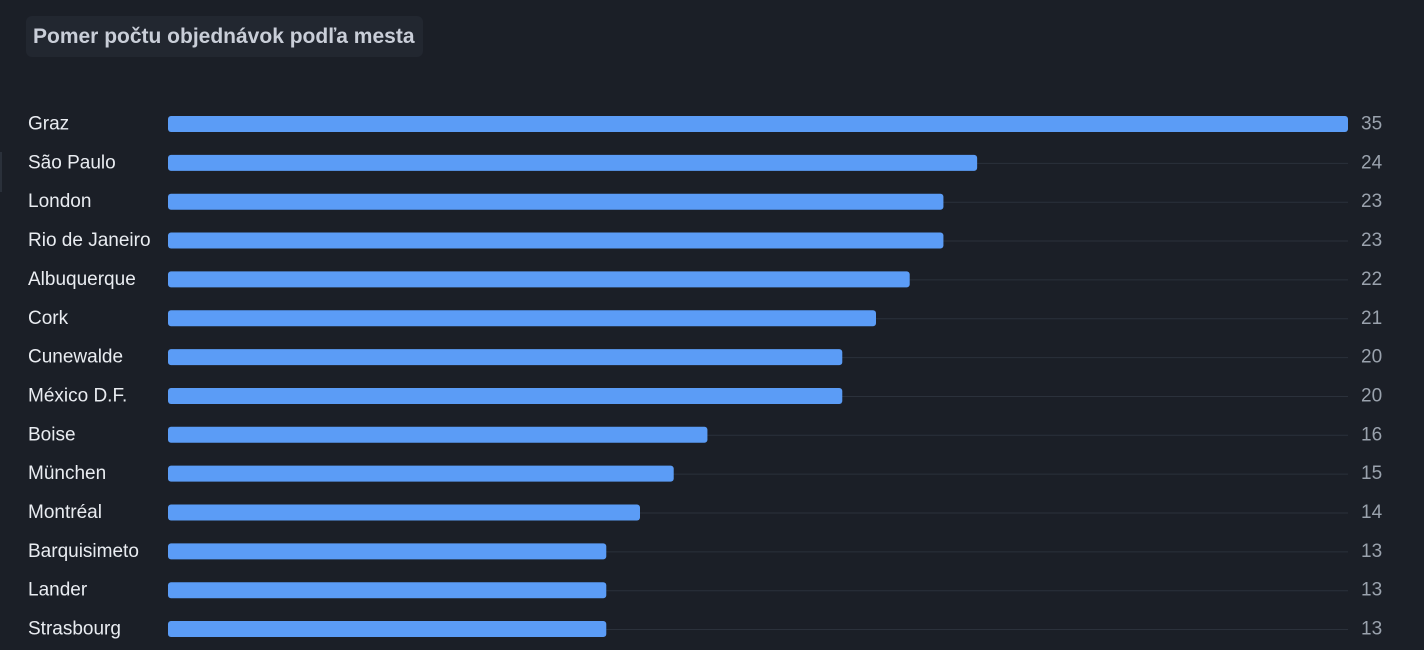 The width and height of the screenshot is (1424, 650). What do you see at coordinates (1372, 512) in the screenshot?
I see `value-label: 14` at bounding box center [1372, 512].